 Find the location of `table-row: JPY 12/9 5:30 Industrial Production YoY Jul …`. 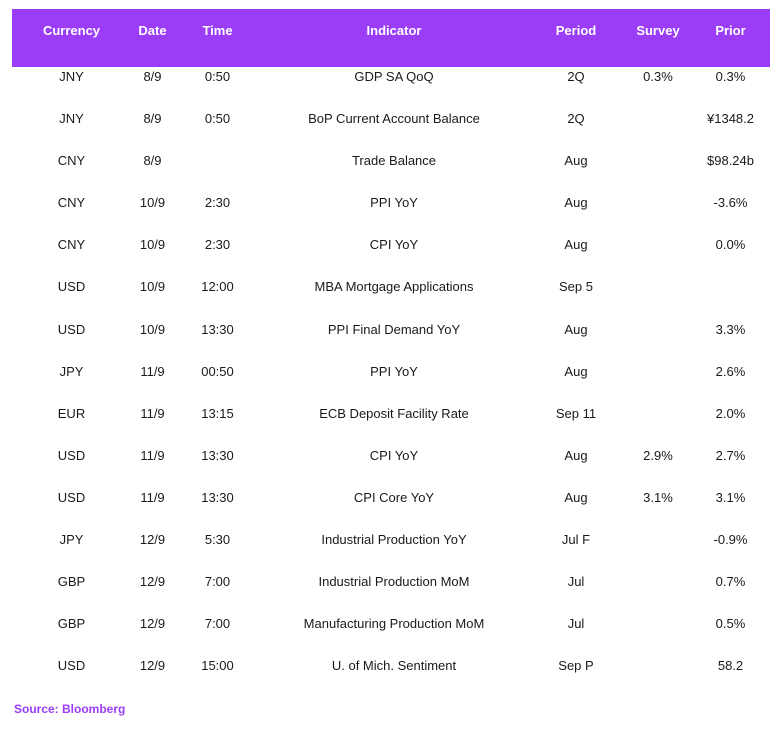

table-row: JPY 12/9 5:30 Industrial Production YoY Jul … is located at coordinates (391, 551).